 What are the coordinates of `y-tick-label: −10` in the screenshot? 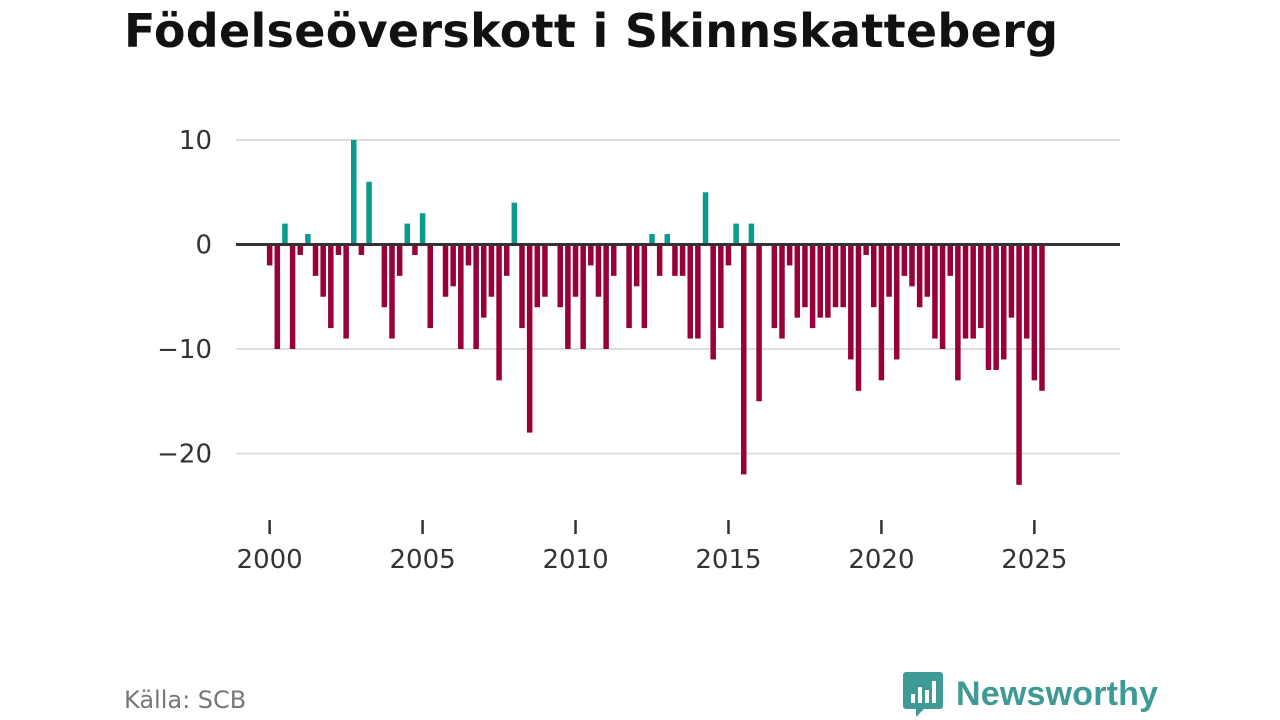 It's located at (184, 350).